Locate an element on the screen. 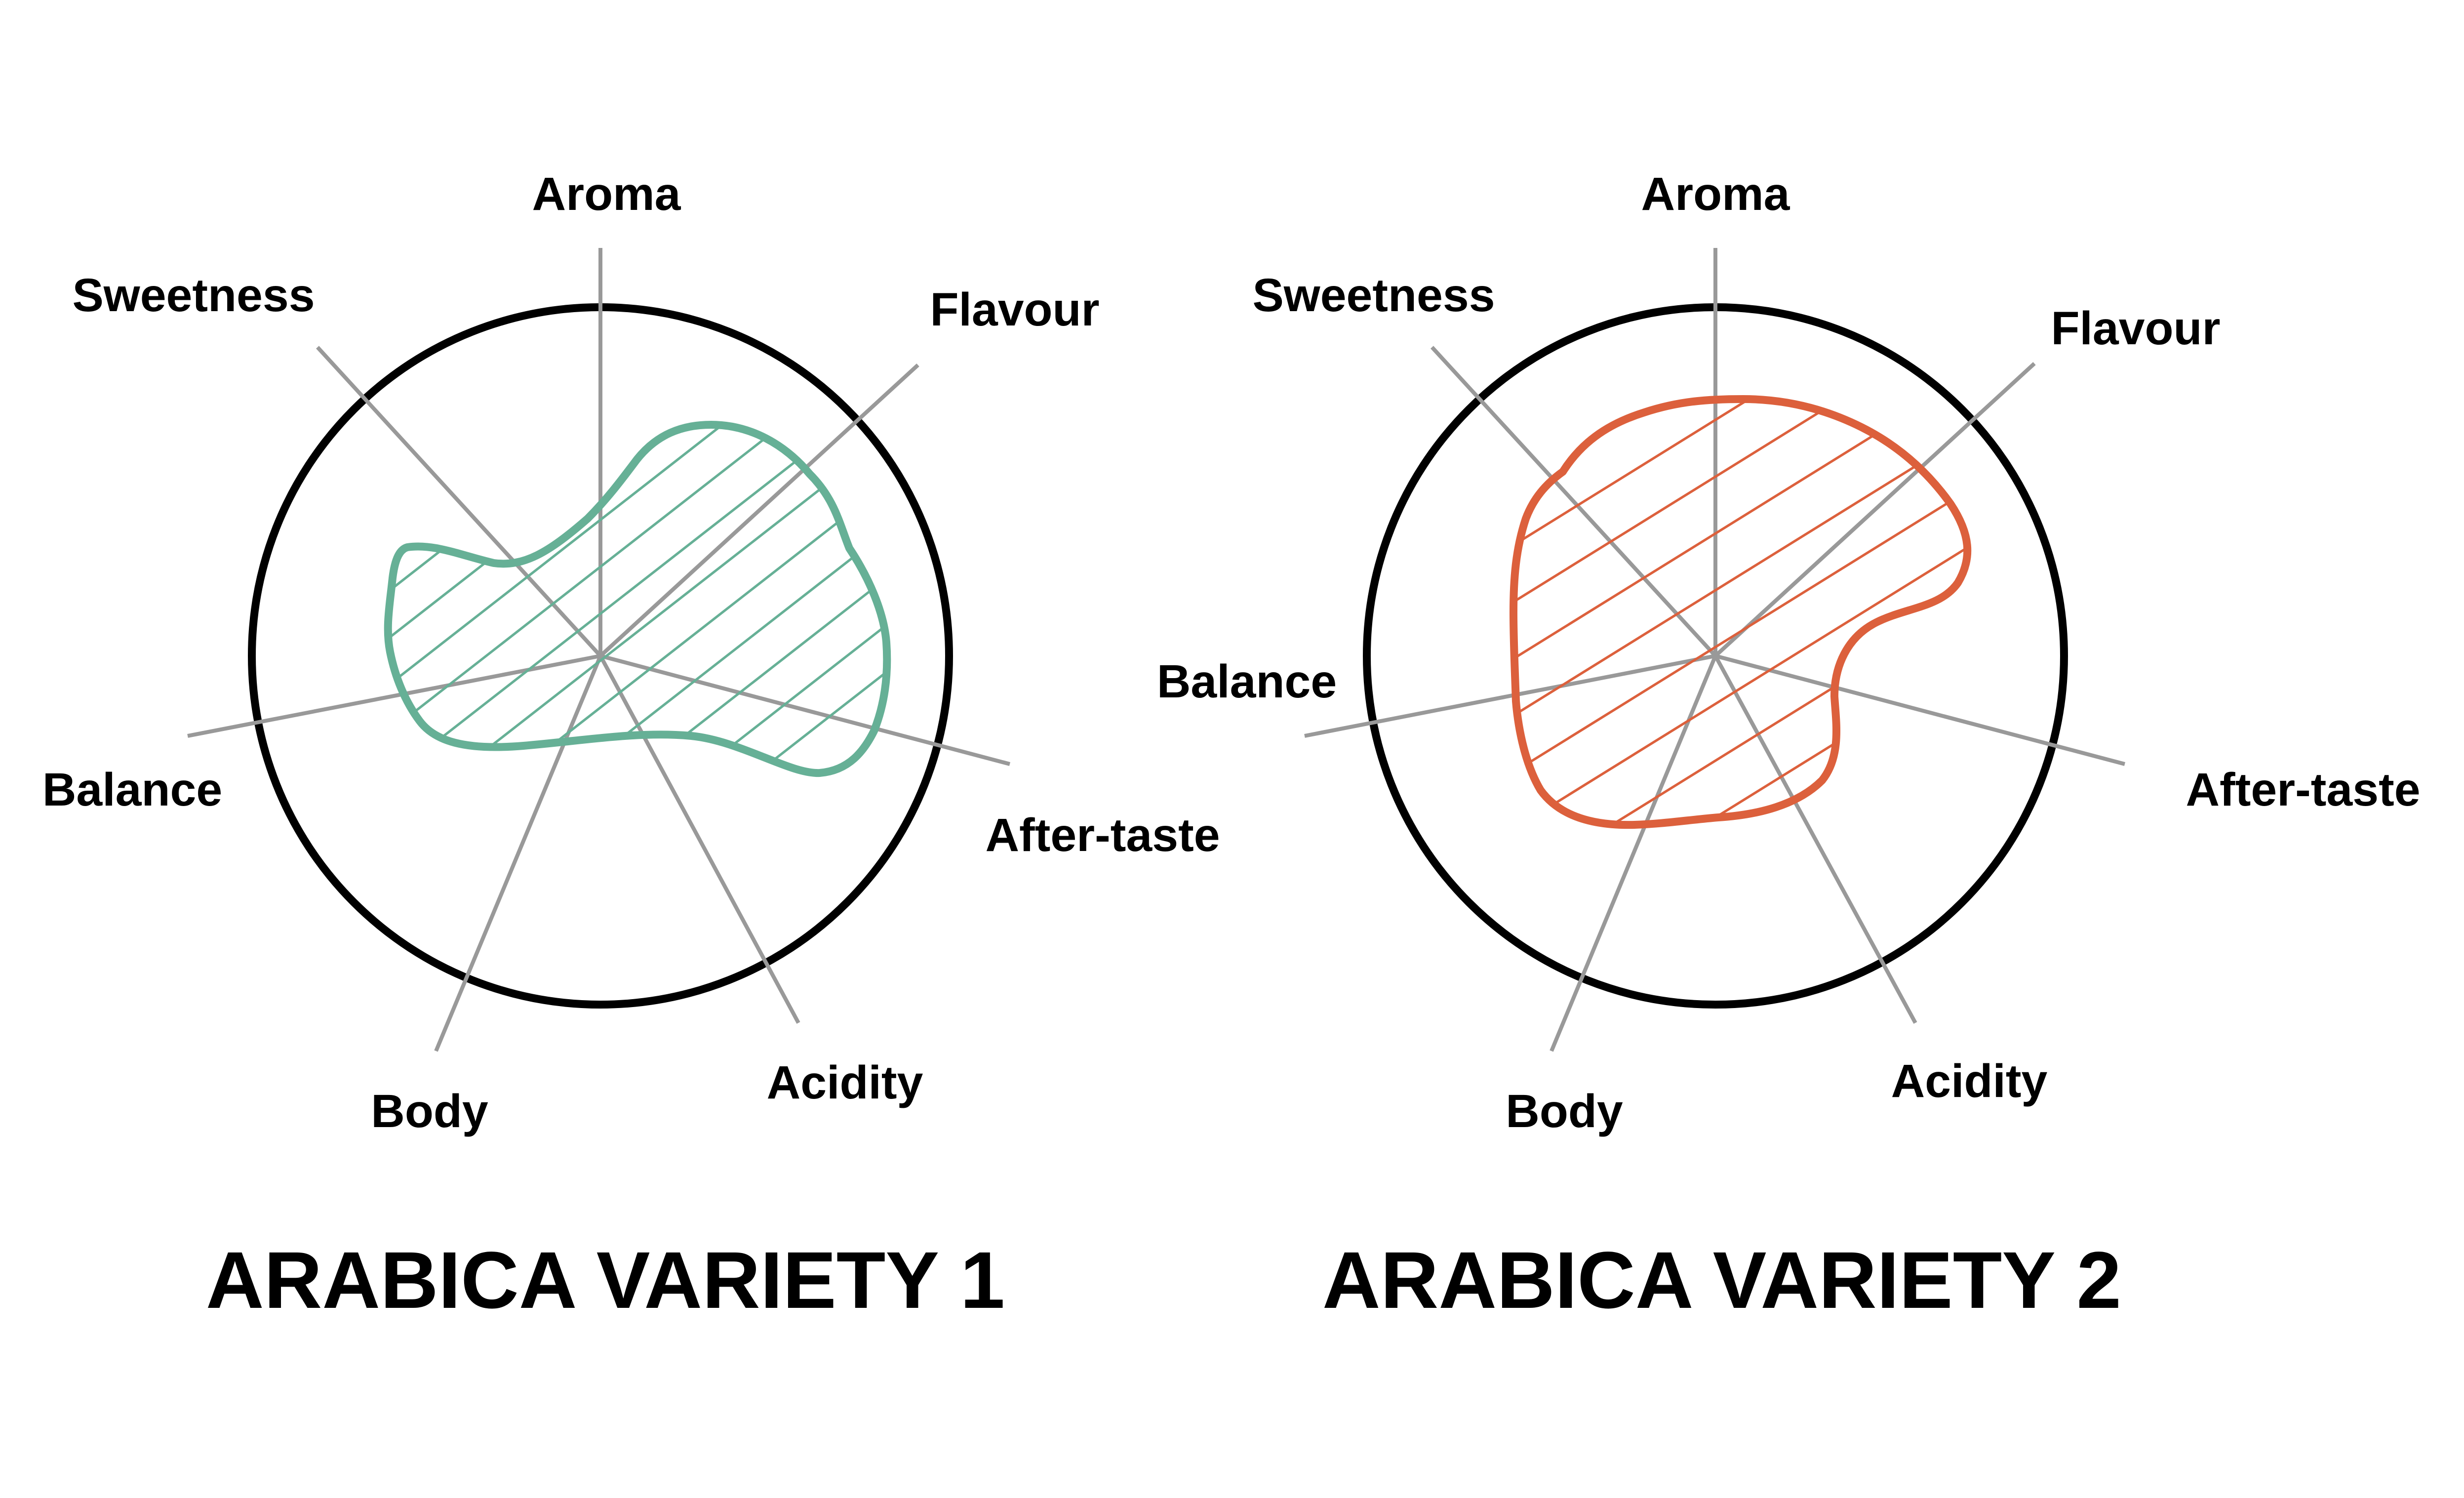 This screenshot has width=2464, height=1498. variety-2-label-after-taste: After-taste is located at coordinates (2303, 790).